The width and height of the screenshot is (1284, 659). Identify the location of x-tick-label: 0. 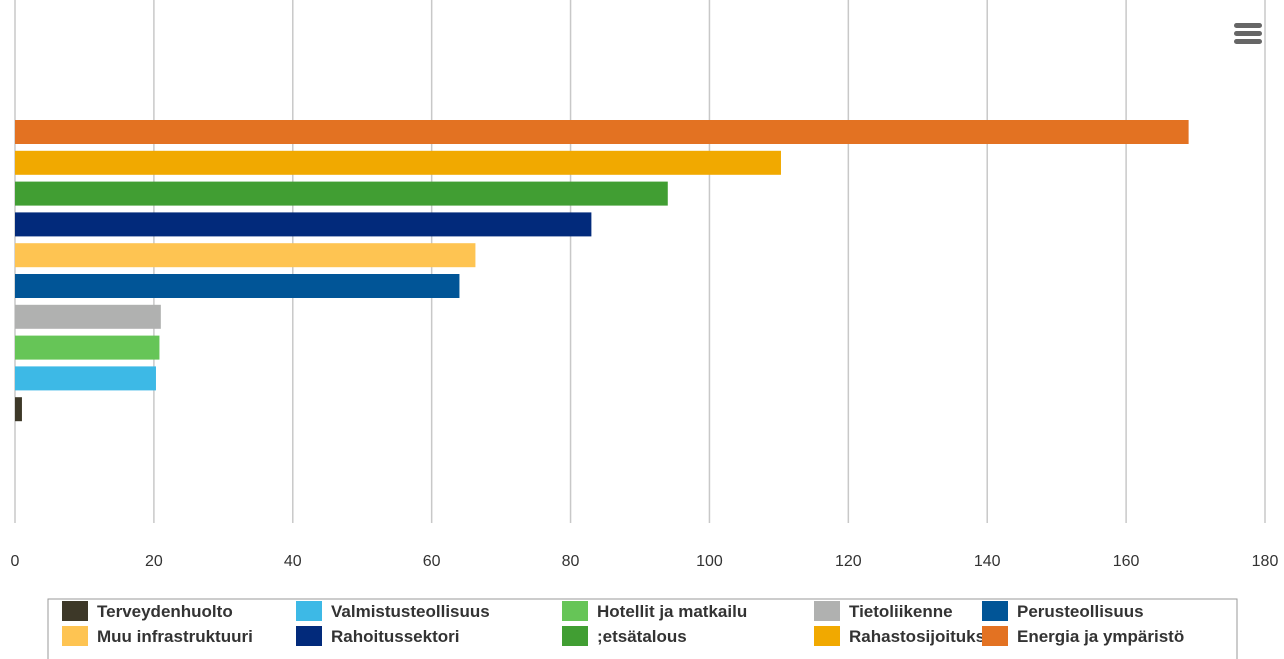
(15, 561).